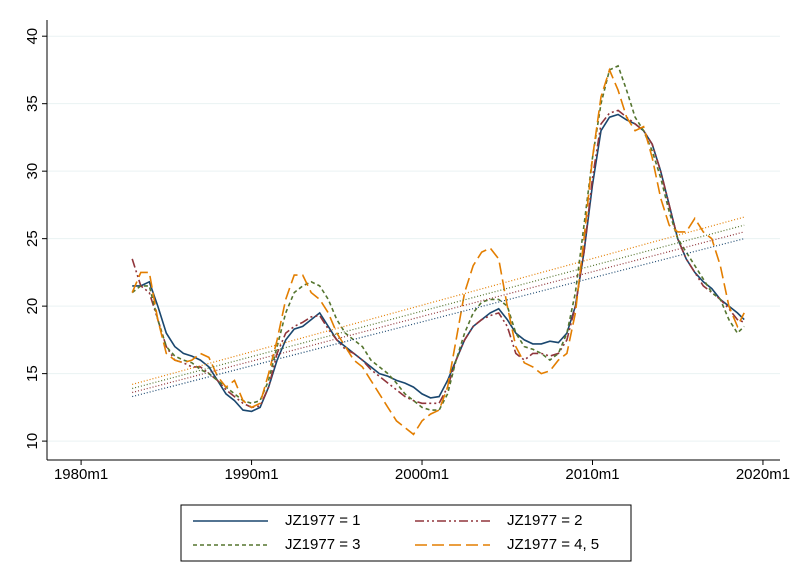 Image resolution: width=809 pixels, height=566 pixels. I want to click on legend-label: JZ1977 = 3, so click(322, 544).